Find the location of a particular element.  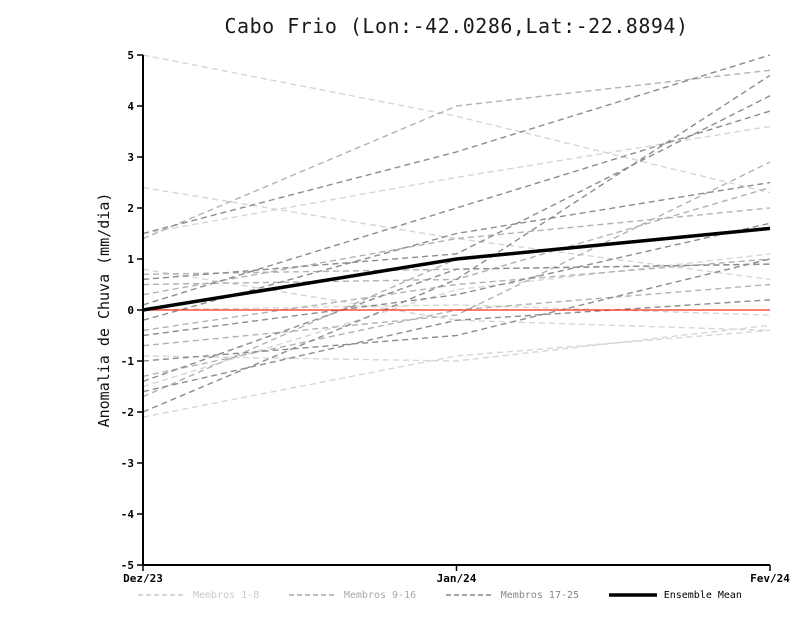

ensemble-mean-line is located at coordinates (456, 269).